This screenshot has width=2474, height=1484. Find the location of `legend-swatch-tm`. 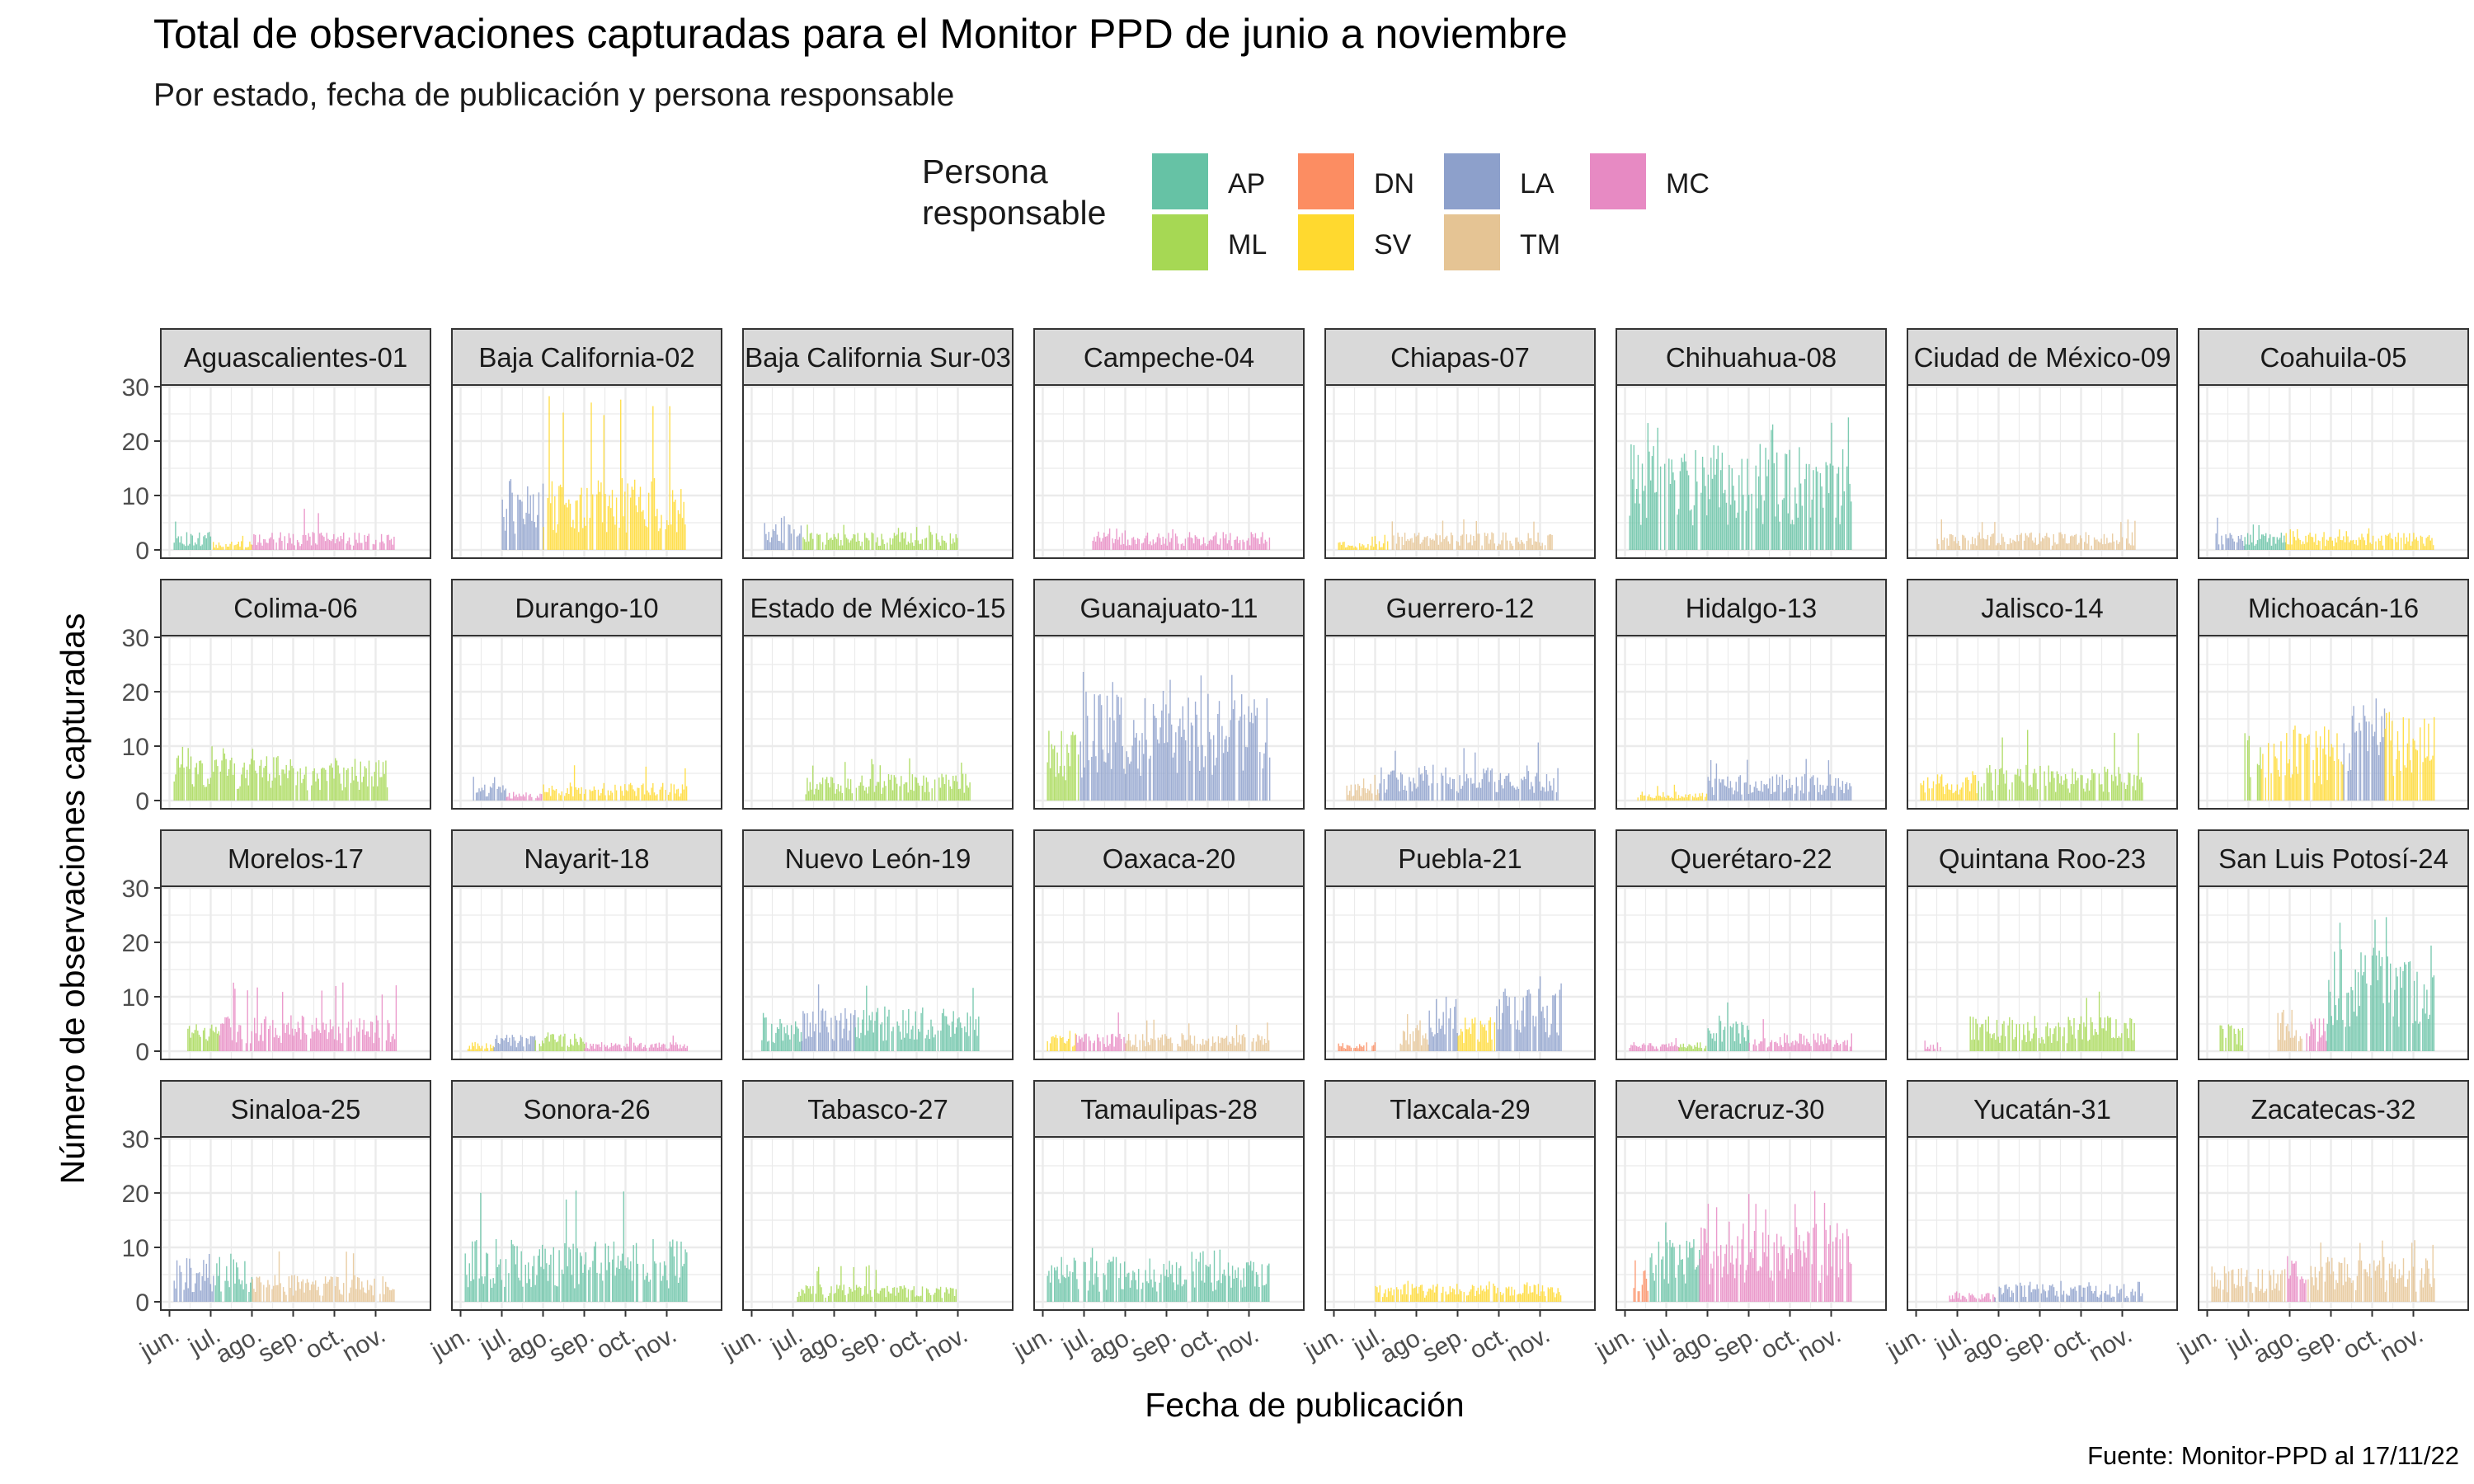

legend-swatch-tm is located at coordinates (1472, 242).